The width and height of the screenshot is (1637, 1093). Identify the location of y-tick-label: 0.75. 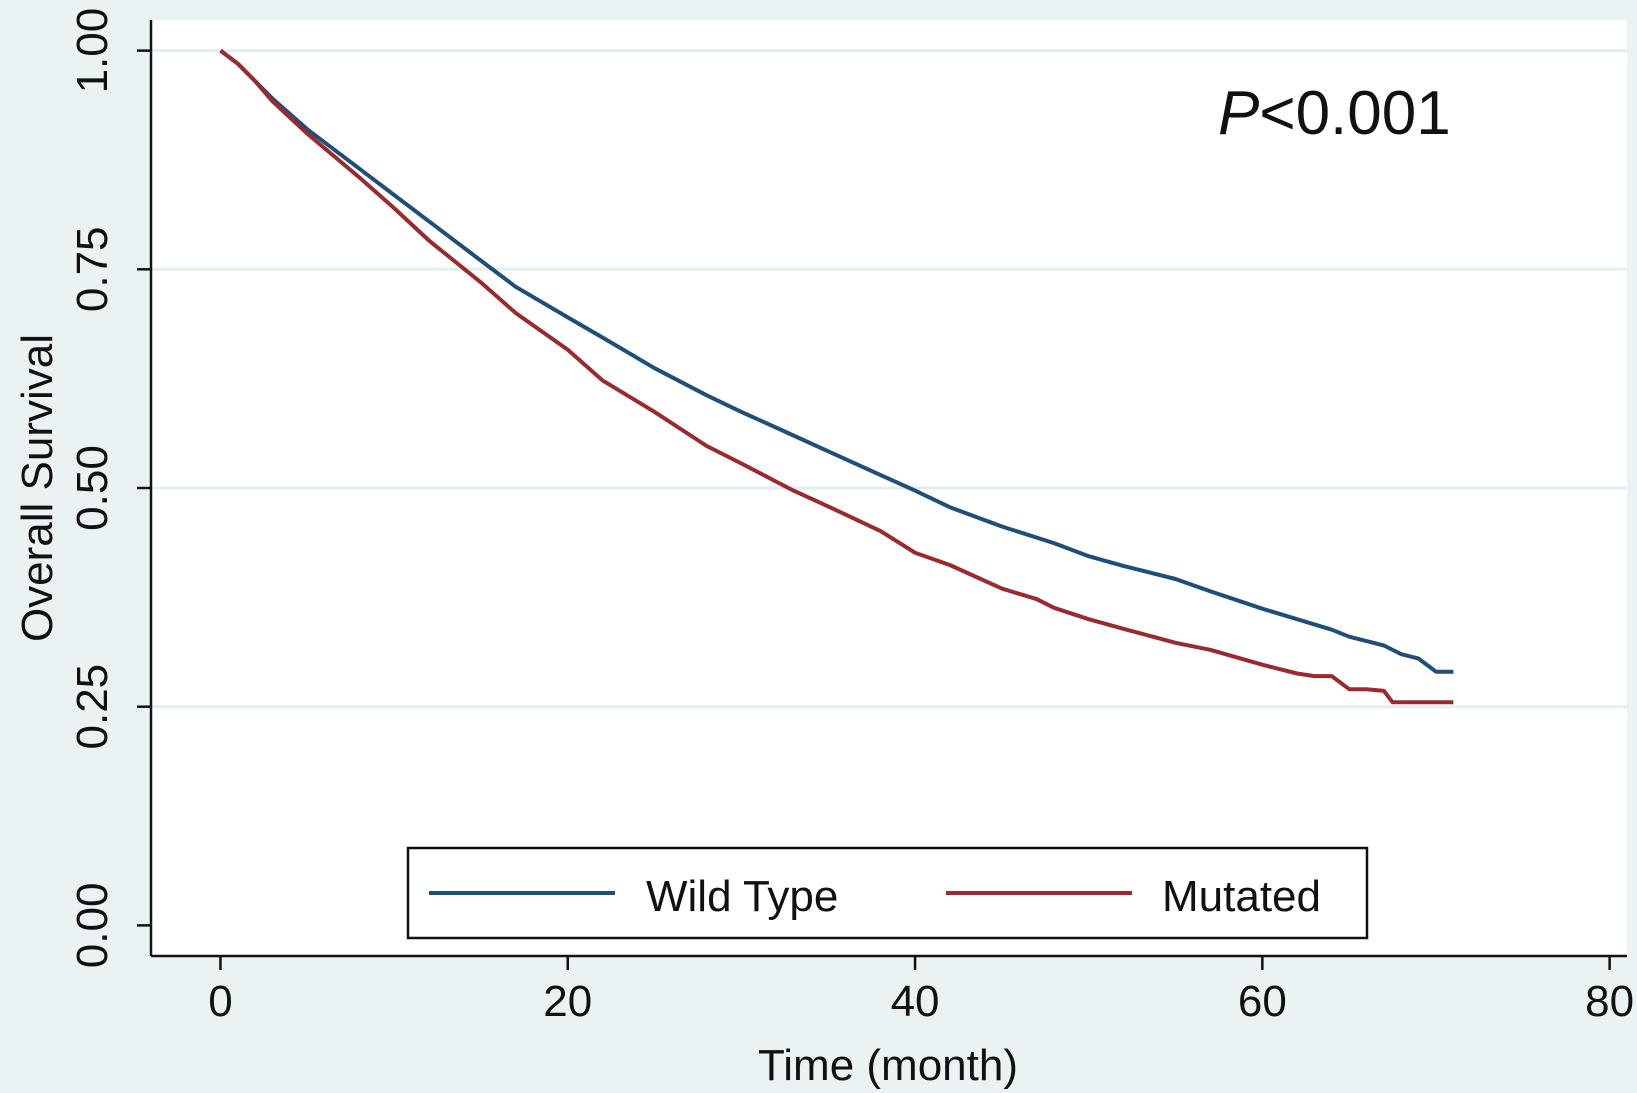
(92, 269).